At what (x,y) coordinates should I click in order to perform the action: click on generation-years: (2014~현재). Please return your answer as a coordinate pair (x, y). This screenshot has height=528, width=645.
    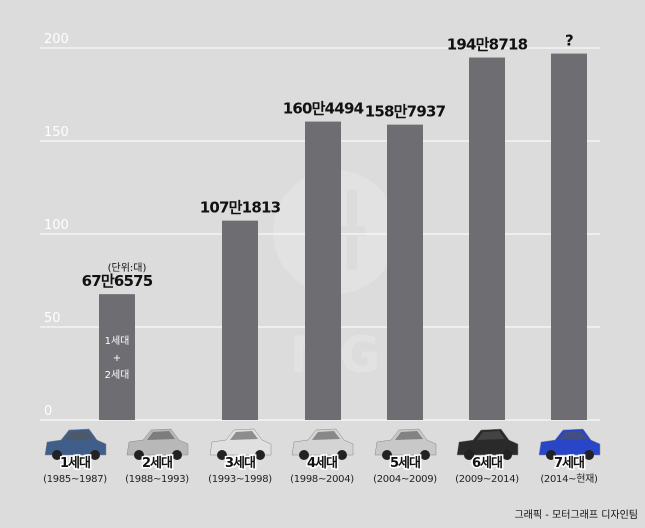
    Looking at the image, I should click on (569, 479).